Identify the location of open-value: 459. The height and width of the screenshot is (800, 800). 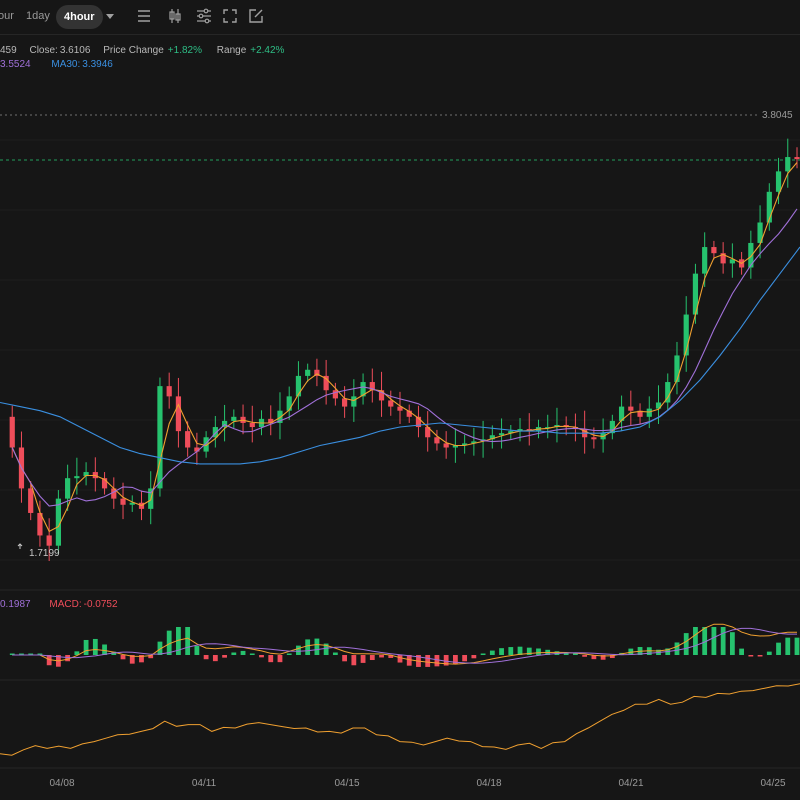
(8, 50).